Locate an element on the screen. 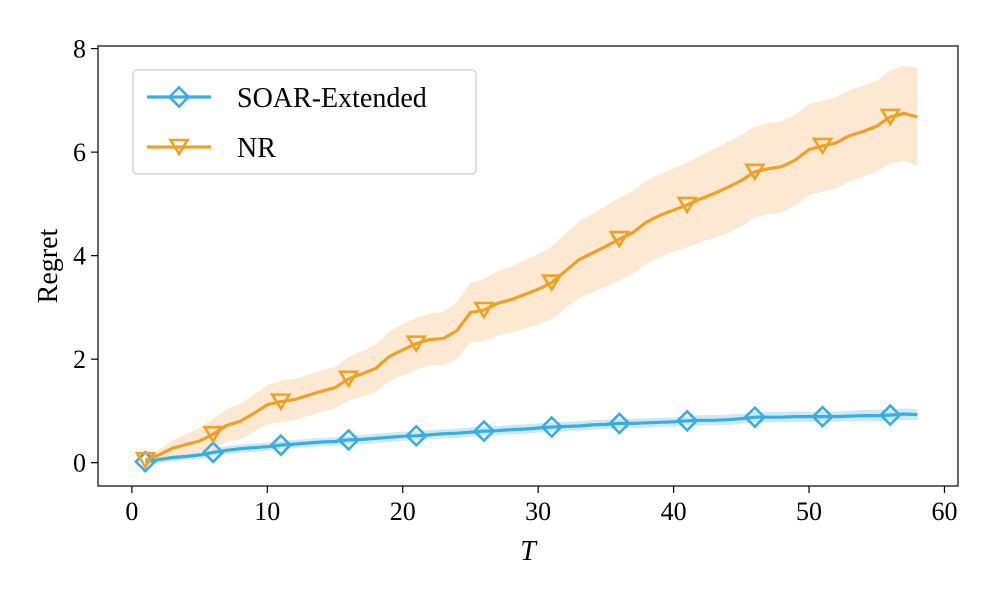  x-tick-label: 10 is located at coordinates (267, 511).